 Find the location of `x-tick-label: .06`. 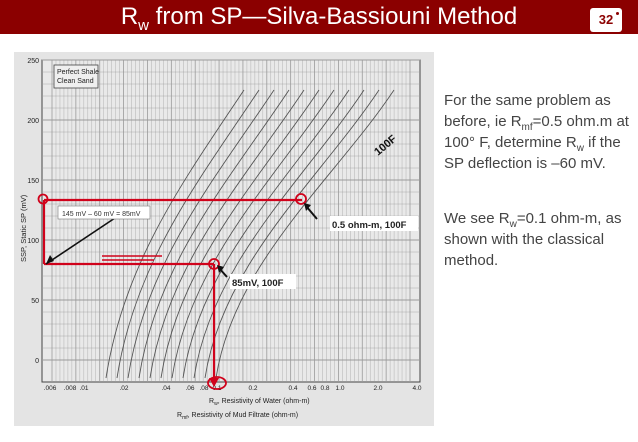

x-tick-label: .06 is located at coordinates (189, 388).